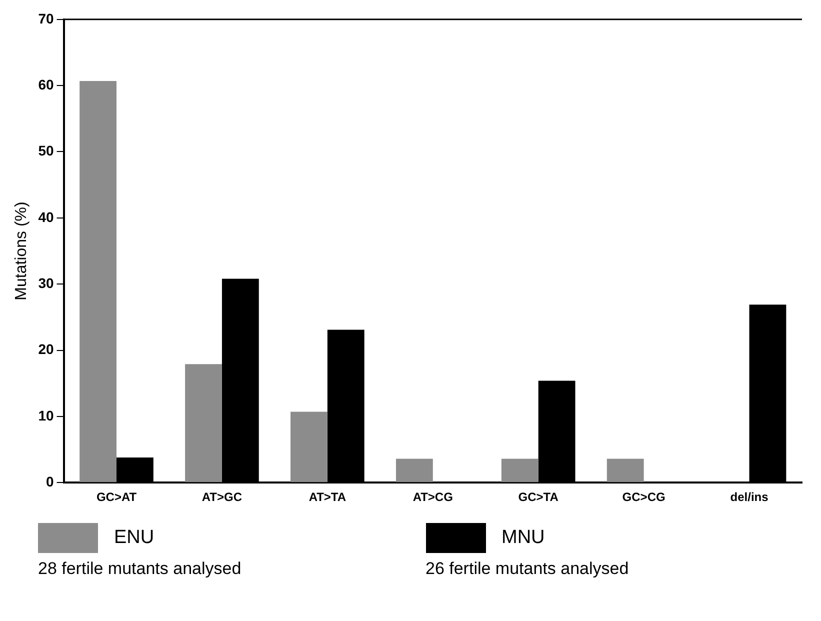  Describe the element at coordinates (46, 18) in the screenshot. I see `y-tick-label: 70` at that location.